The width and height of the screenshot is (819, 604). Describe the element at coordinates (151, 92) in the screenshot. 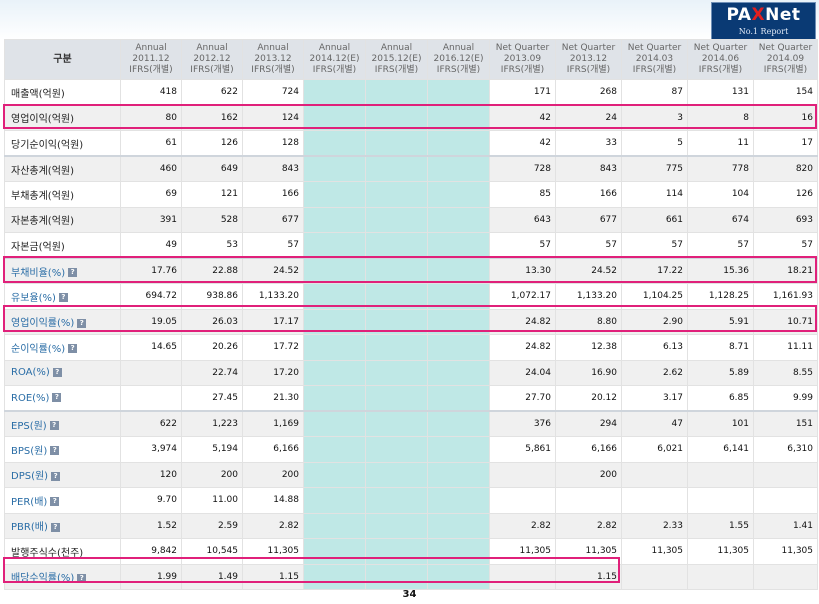

I see `table-cell: 418` at that location.